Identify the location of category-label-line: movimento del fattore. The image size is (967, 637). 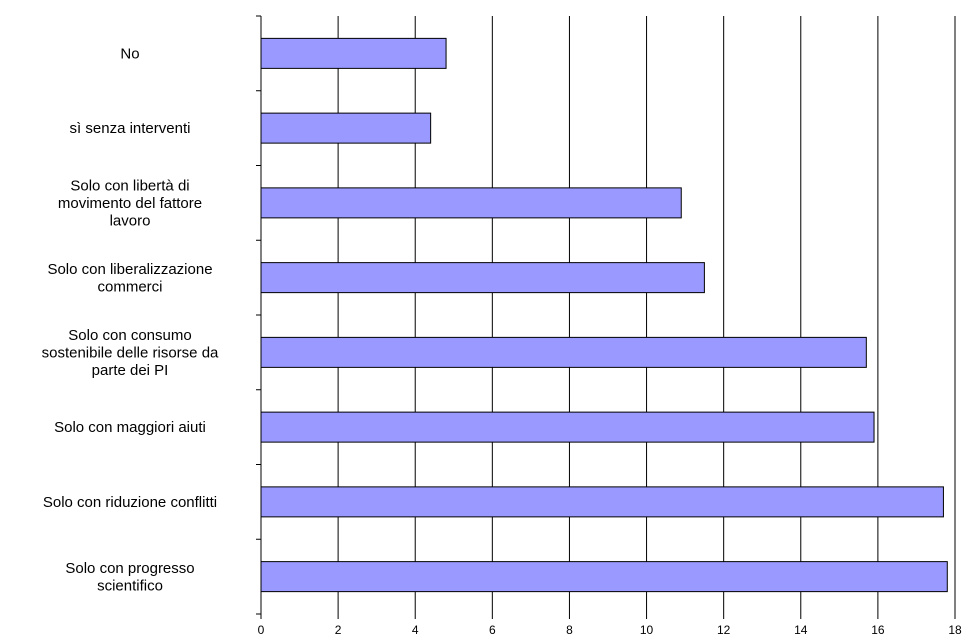
(130, 203).